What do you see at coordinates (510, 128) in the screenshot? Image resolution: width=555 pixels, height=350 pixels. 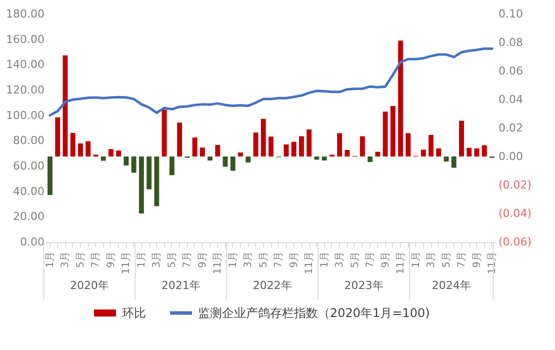 I see `y2-tick-label: 0.02` at bounding box center [510, 128].